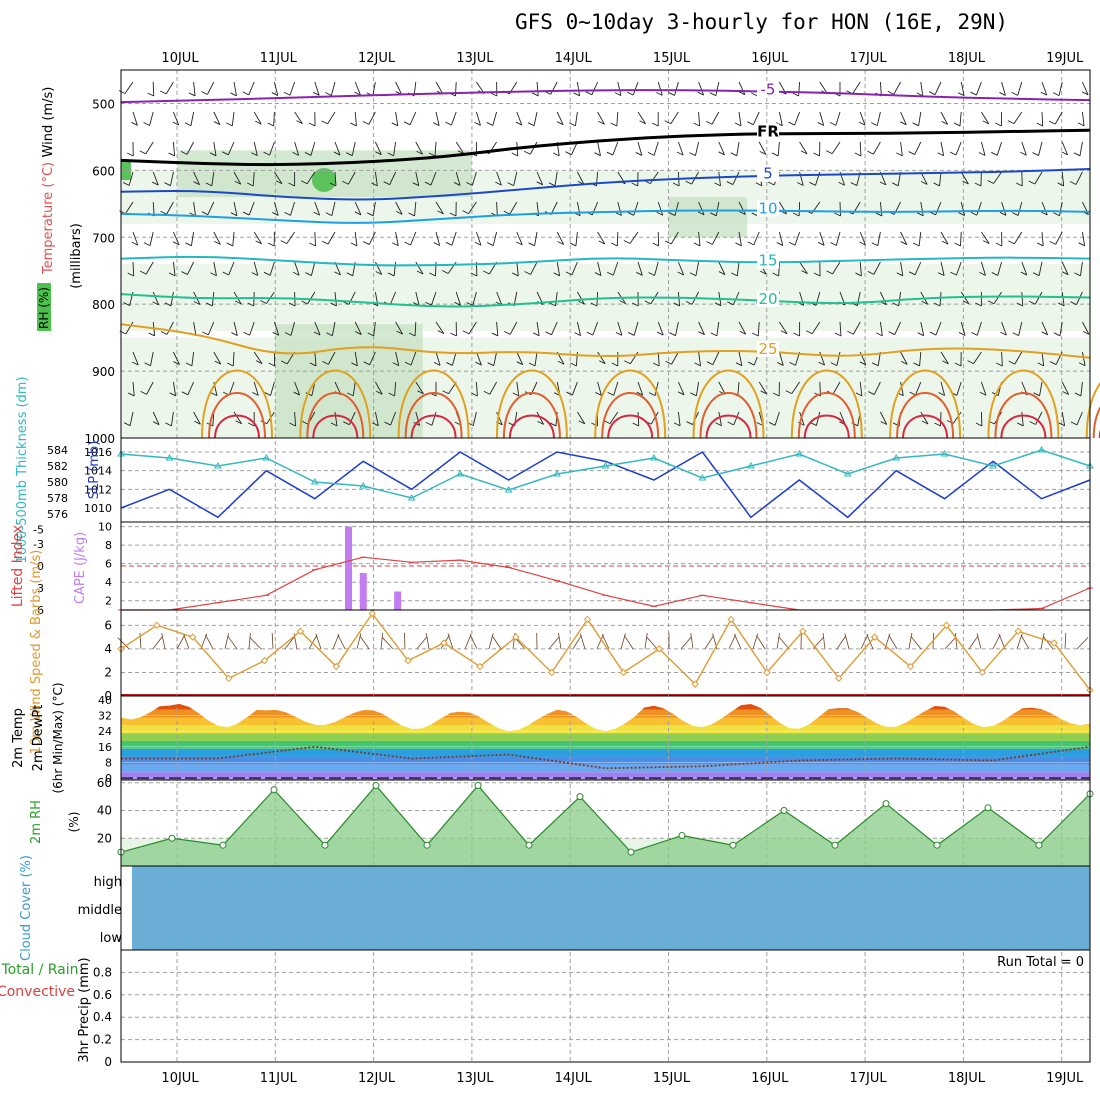 This screenshot has height=1100, width=1100. I want to click on rh-marker, so click(784, 811).